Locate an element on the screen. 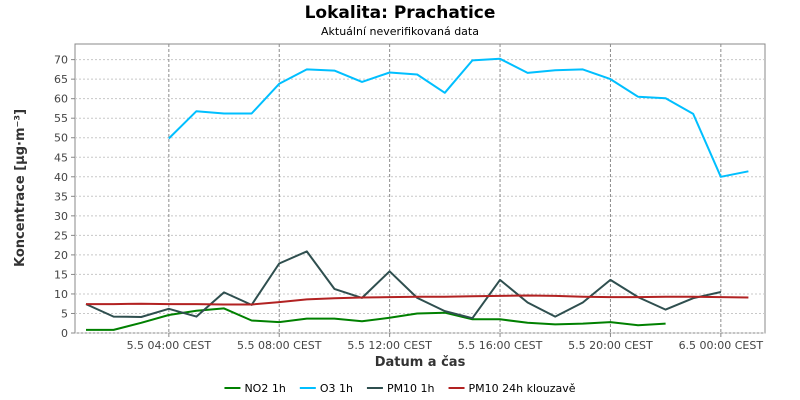 This screenshot has width=800, height=400. x-axis-label: Datum a čas is located at coordinates (420, 362).